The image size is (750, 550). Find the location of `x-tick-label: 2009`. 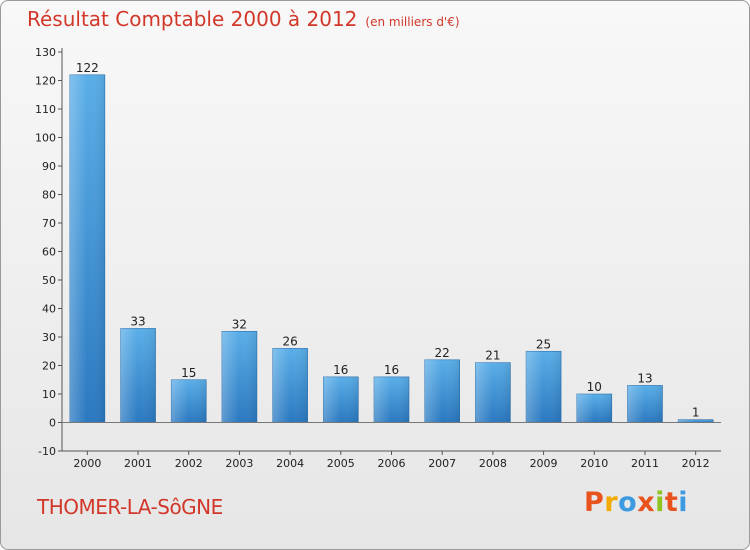

x-tick-label: 2009 is located at coordinates (544, 463).